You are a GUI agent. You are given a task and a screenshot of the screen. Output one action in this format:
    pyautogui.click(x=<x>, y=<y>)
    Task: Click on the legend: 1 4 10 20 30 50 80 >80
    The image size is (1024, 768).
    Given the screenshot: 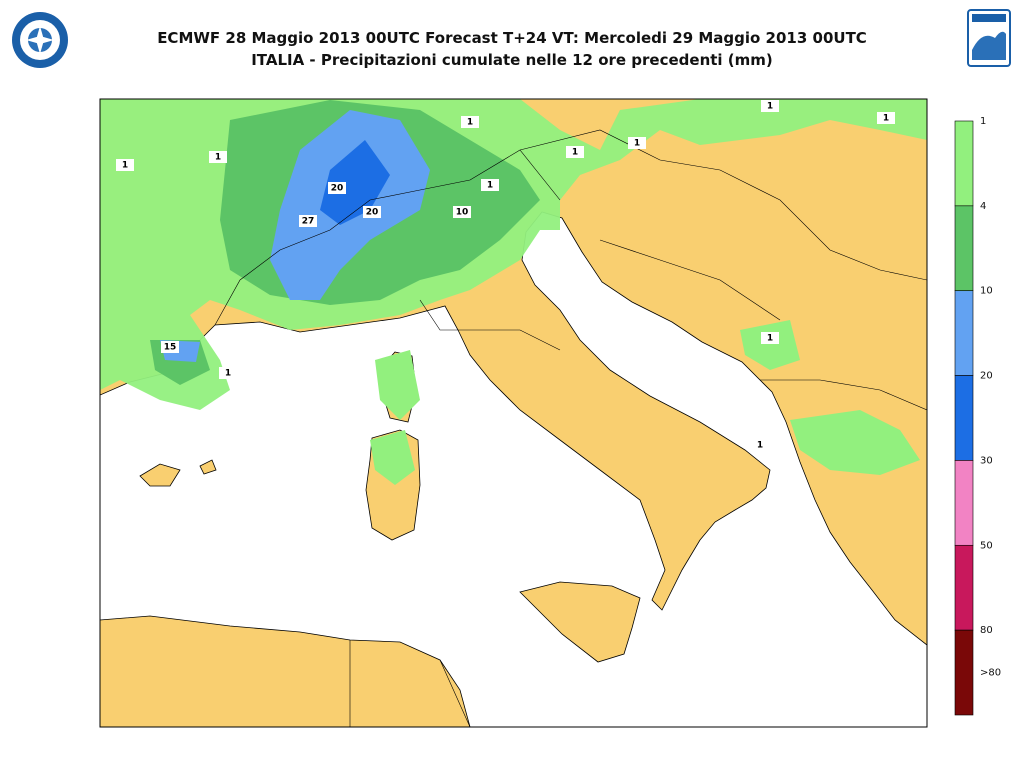 What is the action you would take?
    pyautogui.click(x=977, y=416)
    